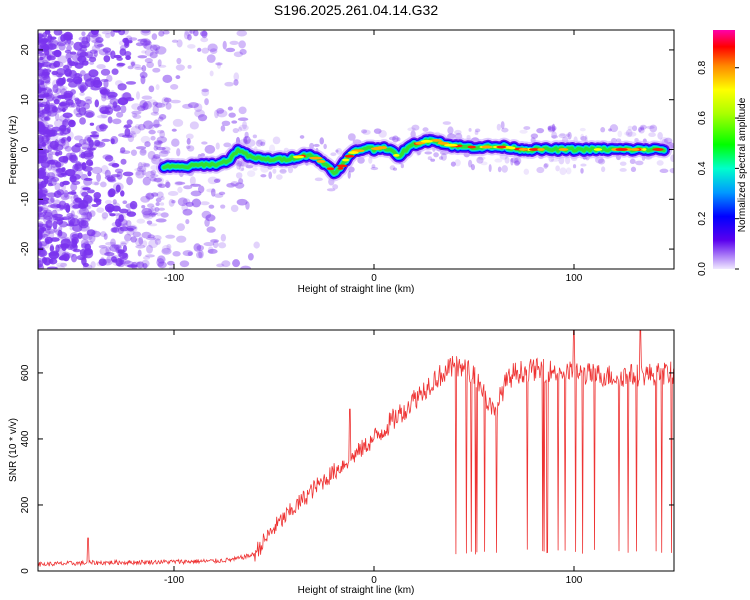 The image size is (750, 600). Describe the element at coordinates (25, 50) in the screenshot. I see `spectrogram-y-tick-label: 20` at that location.